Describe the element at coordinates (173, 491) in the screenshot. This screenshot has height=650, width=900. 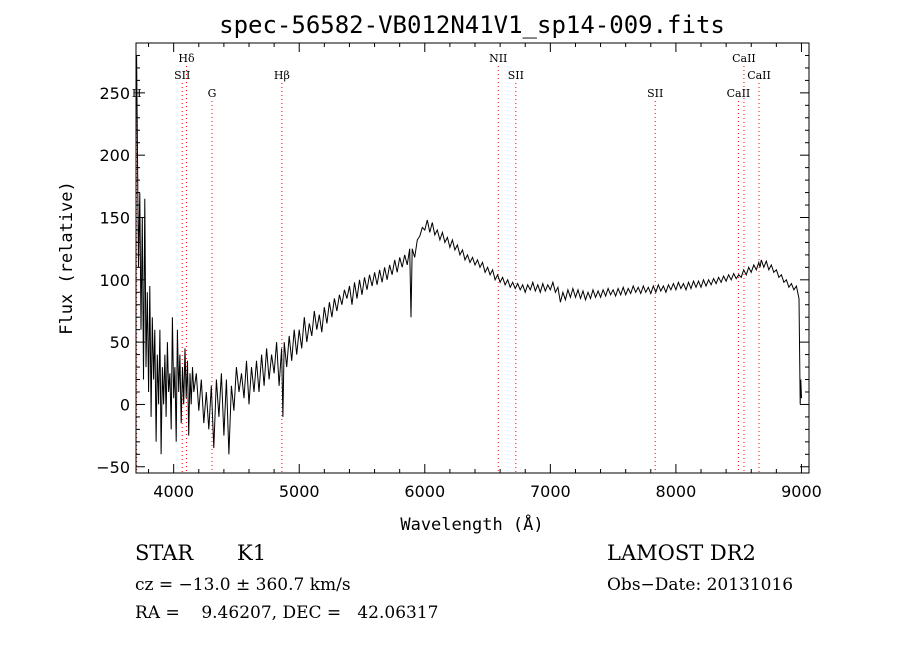
I see `x-tick-label: 4000` at that location.